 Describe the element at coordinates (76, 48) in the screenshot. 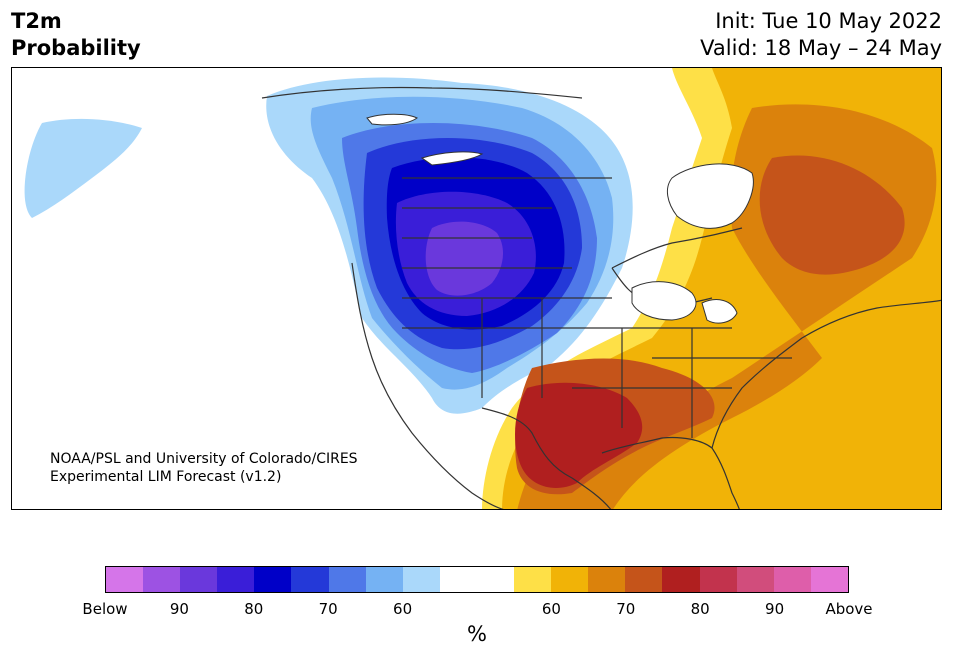

I see `product-label: Probability` at that location.